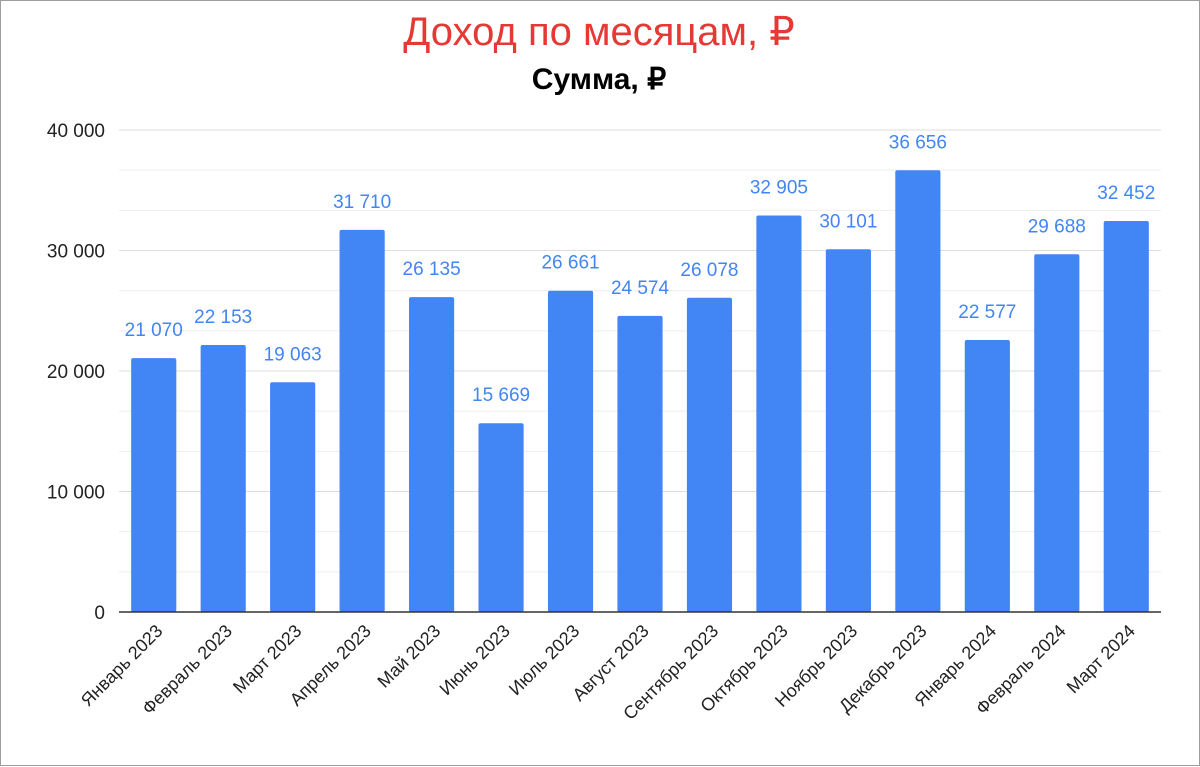 The width and height of the screenshot is (1200, 767). What do you see at coordinates (1126, 193) in the screenshot?
I see `data-label: 32 452` at bounding box center [1126, 193].